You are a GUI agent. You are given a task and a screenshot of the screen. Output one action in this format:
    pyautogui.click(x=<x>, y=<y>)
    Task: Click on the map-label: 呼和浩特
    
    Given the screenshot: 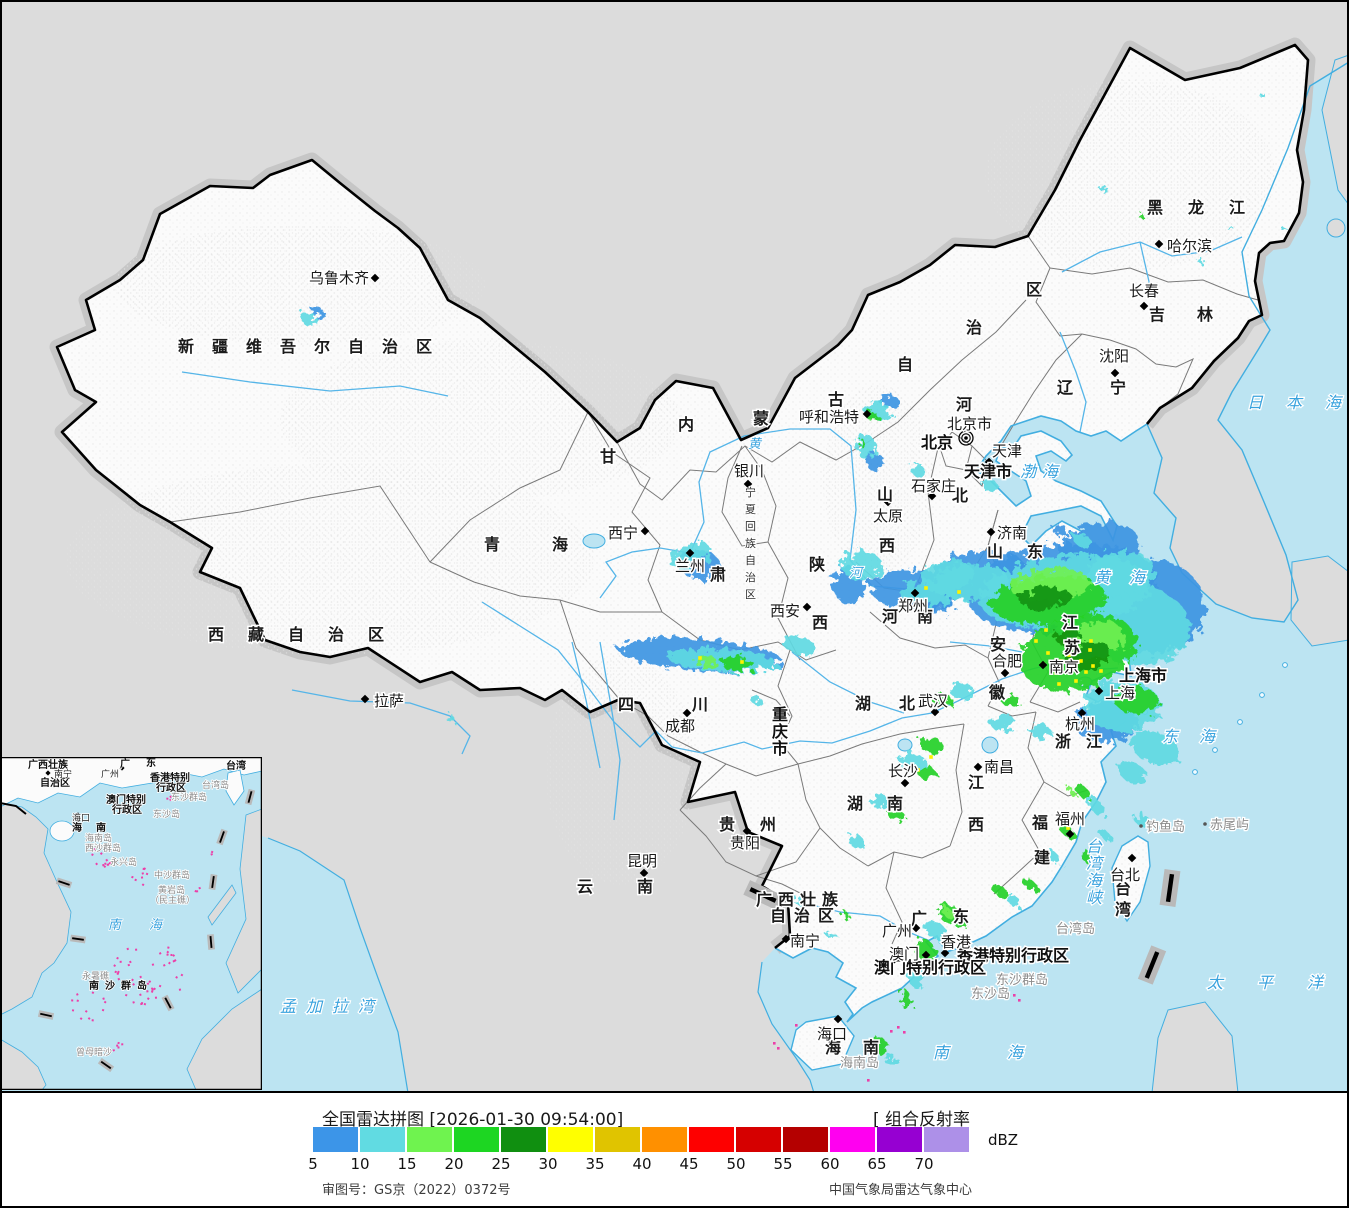 What is the action you would take?
    pyautogui.click(x=829, y=417)
    